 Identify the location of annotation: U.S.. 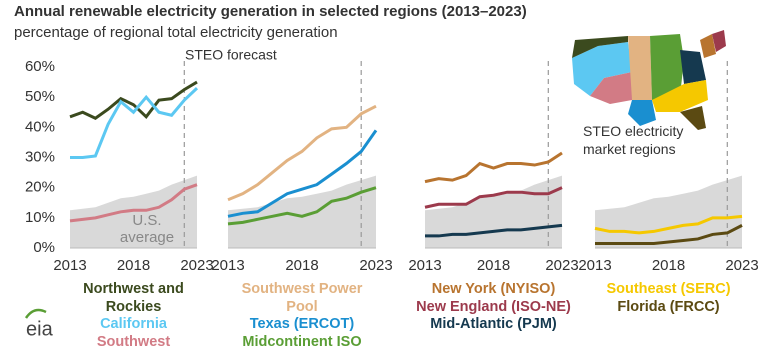
(146, 220).